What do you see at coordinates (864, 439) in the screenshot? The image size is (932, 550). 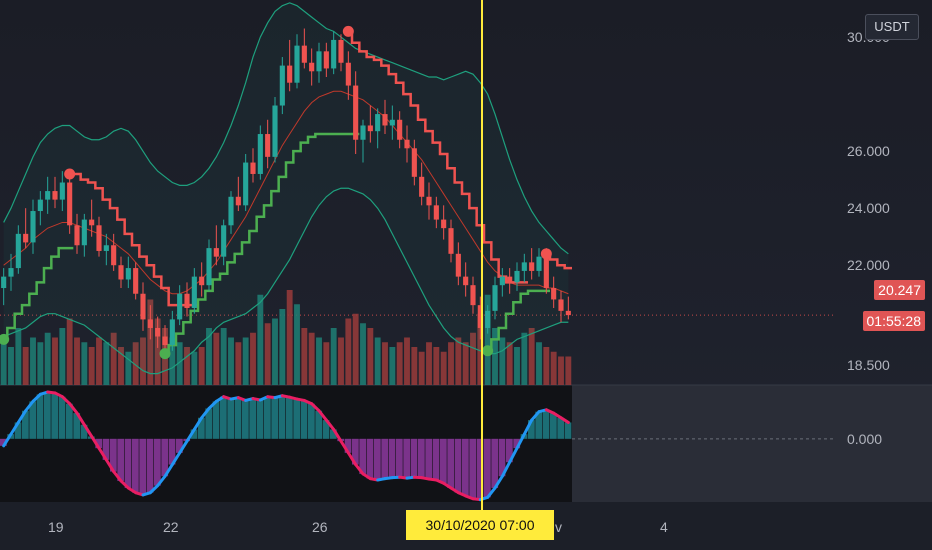 I see `oscillator-axis-label: 0.000` at bounding box center [864, 439].